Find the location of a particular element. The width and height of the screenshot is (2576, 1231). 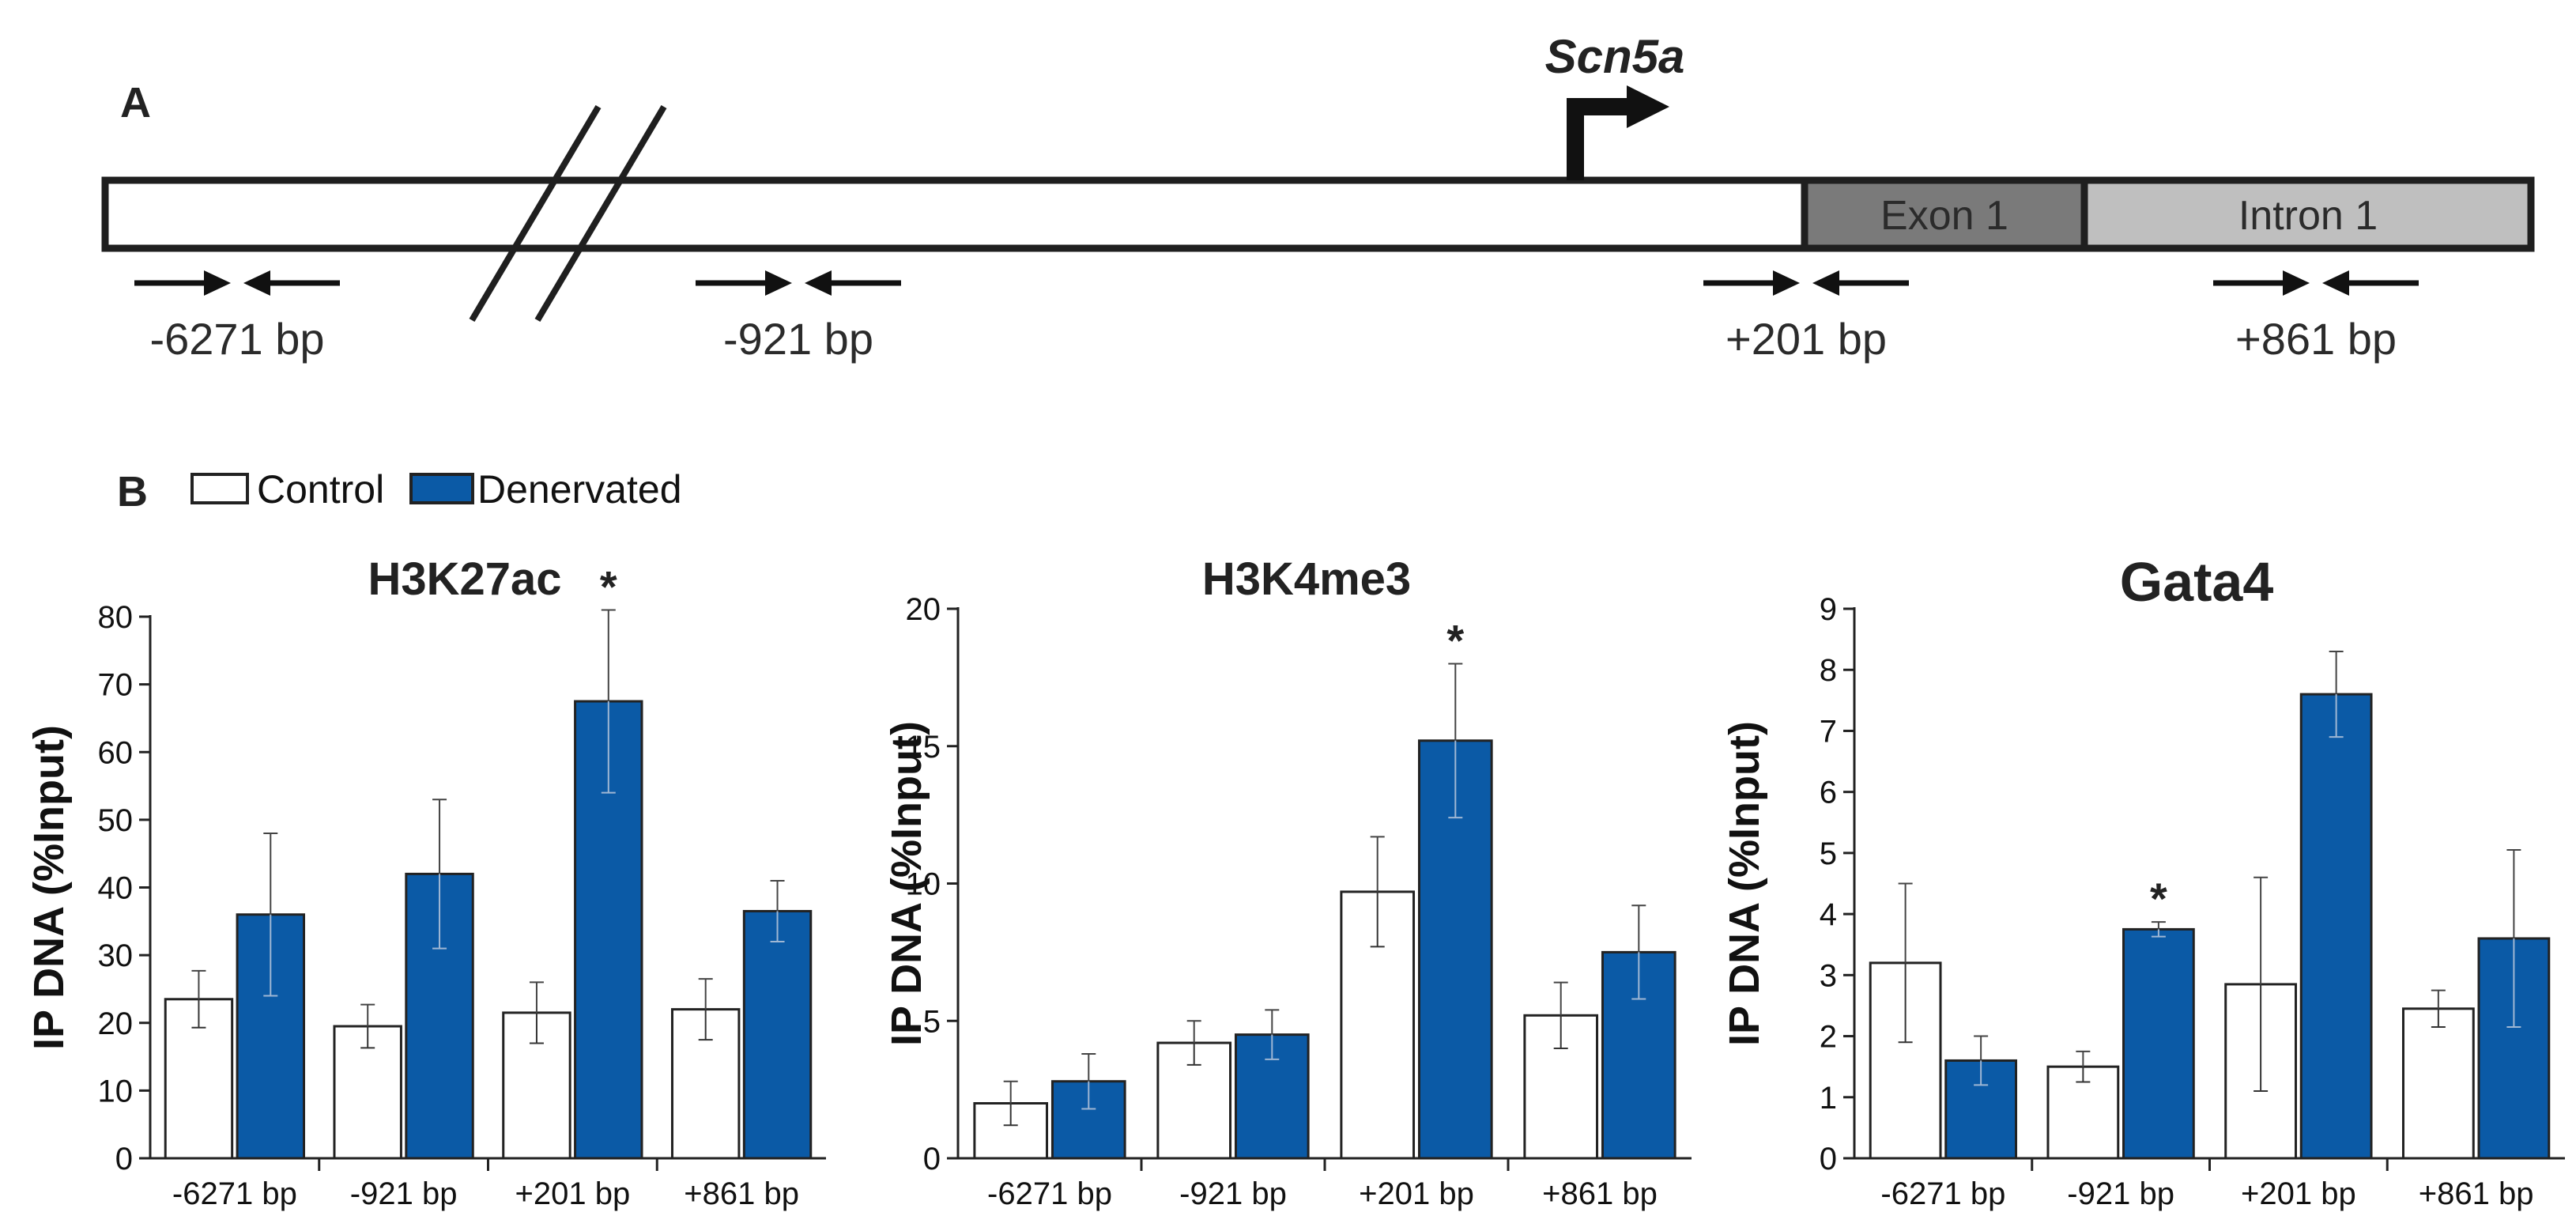

y-tick-label: 15 is located at coordinates (923, 747).